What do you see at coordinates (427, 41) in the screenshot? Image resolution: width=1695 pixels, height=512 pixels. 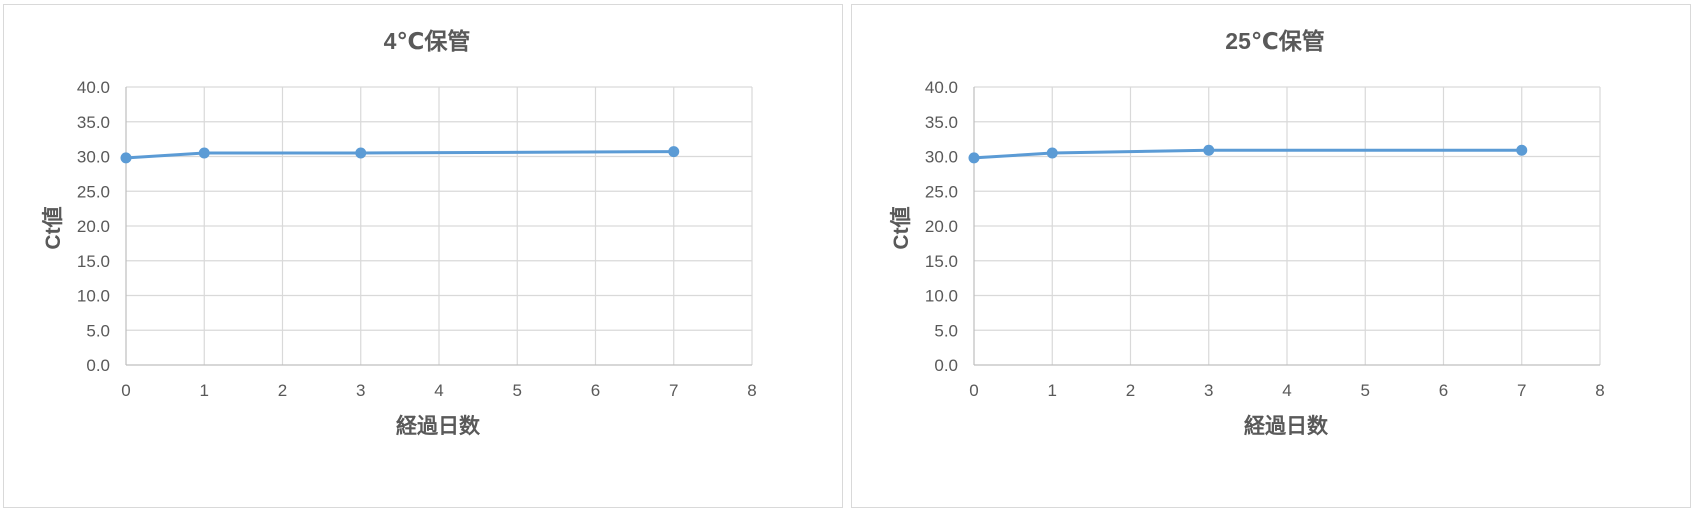 I see `chart-title: 4℃保管` at bounding box center [427, 41].